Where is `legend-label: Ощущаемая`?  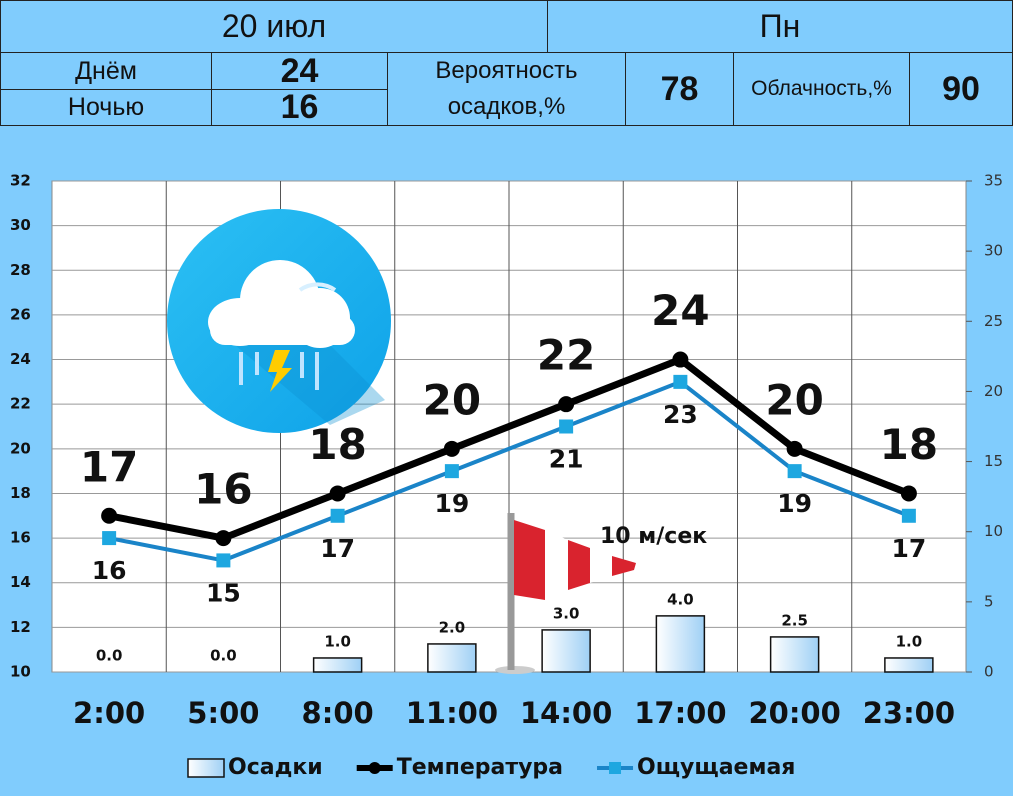
legend-label: Ощущаемая is located at coordinates (716, 767).